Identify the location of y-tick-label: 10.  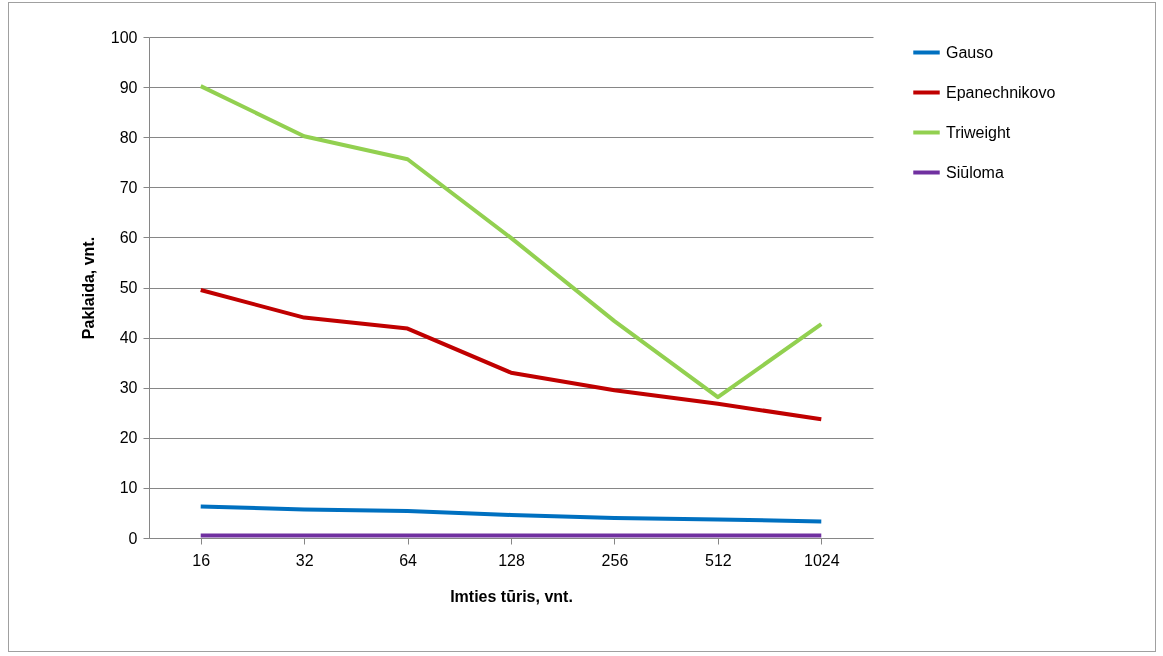
(128, 488).